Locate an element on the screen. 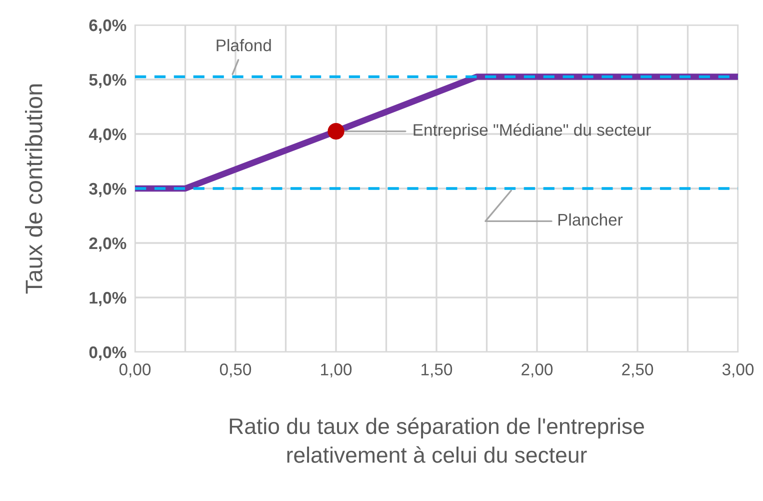  y-tick-label: 5,0% is located at coordinates (107, 81).